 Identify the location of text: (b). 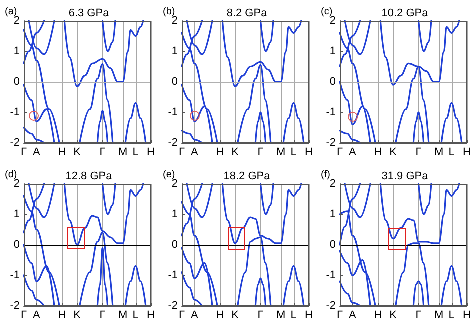
(169, 12).